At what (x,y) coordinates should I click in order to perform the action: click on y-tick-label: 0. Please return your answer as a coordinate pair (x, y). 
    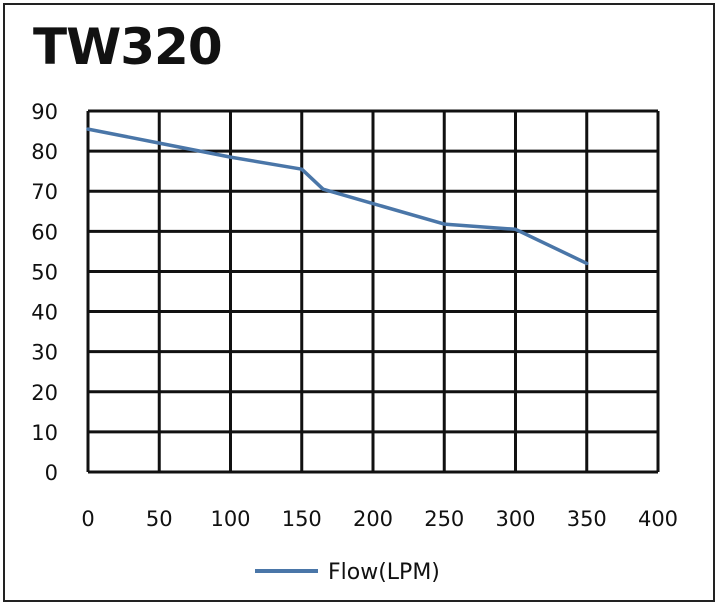
    Looking at the image, I should click on (51, 473).